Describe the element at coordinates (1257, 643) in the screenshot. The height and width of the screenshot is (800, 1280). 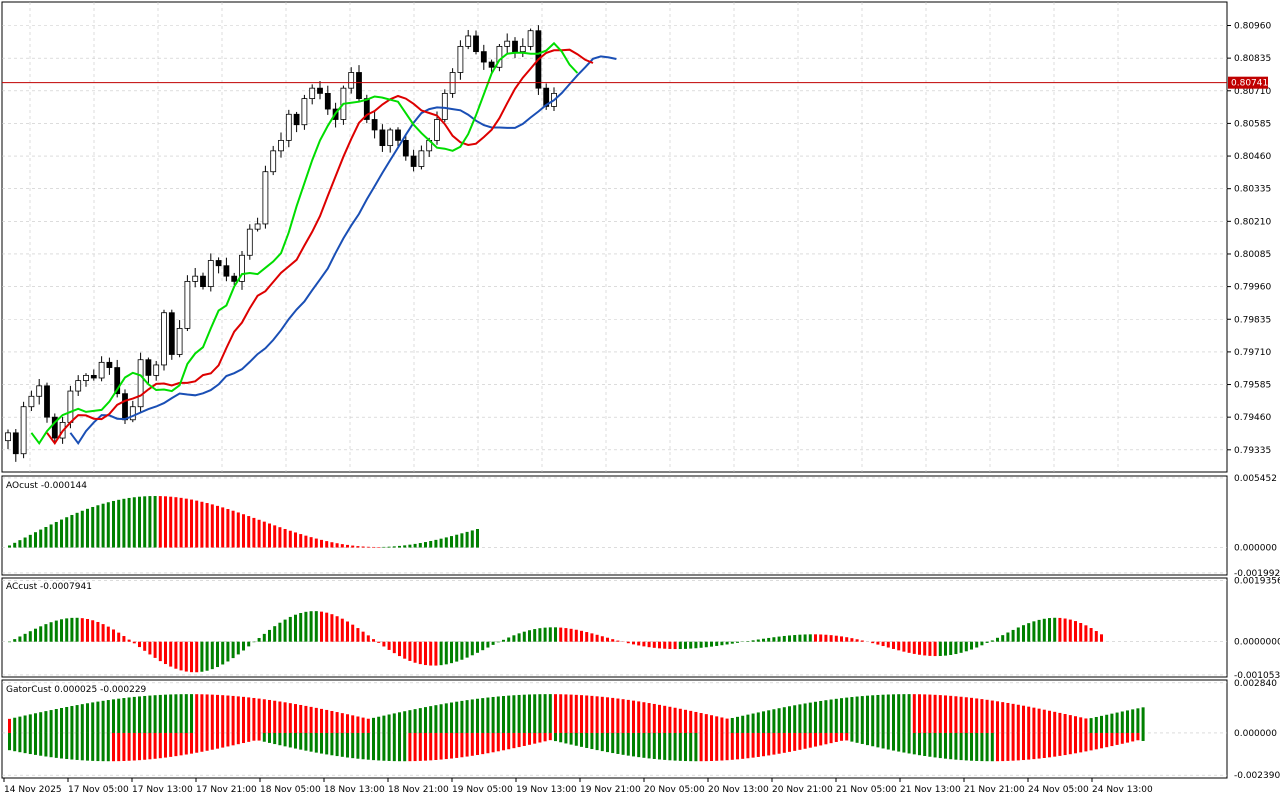
I see `y-tick-label: 0.0000000` at that location.